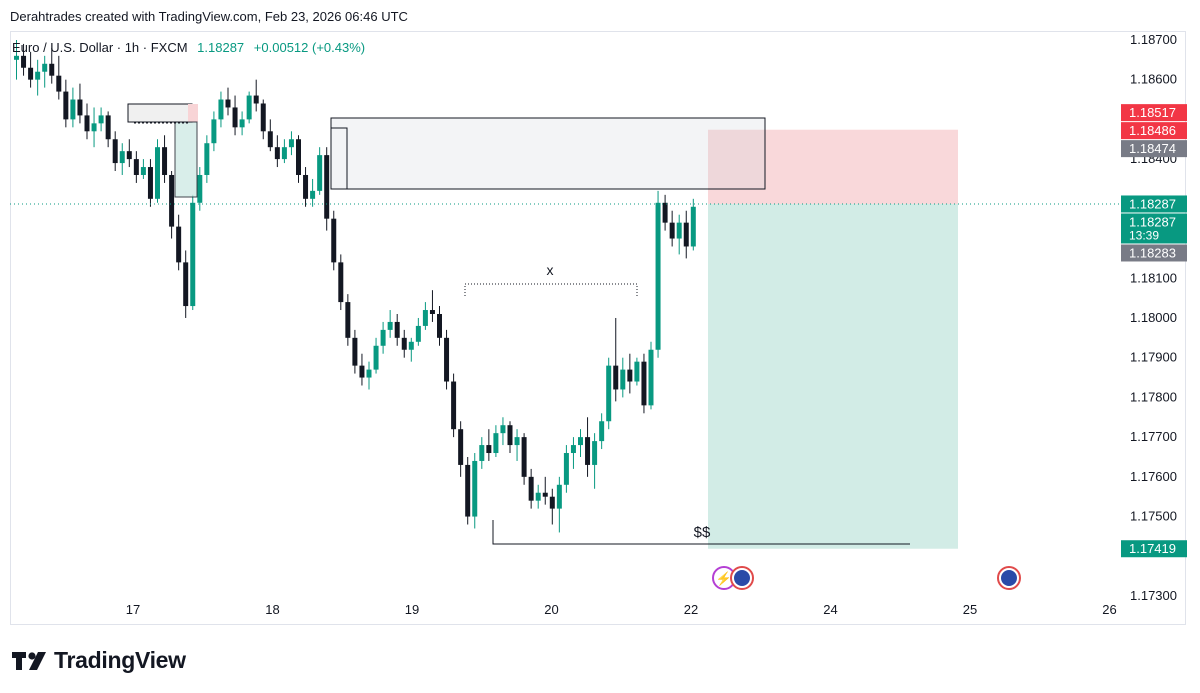 The image size is (1200, 693). What do you see at coordinates (412, 609) in the screenshot?
I see `time-tick-label: 19` at bounding box center [412, 609].